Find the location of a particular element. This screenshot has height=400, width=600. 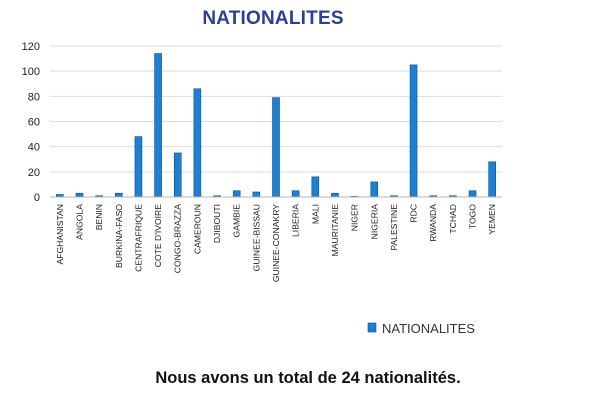

bar-burkina-faso is located at coordinates (118, 195).